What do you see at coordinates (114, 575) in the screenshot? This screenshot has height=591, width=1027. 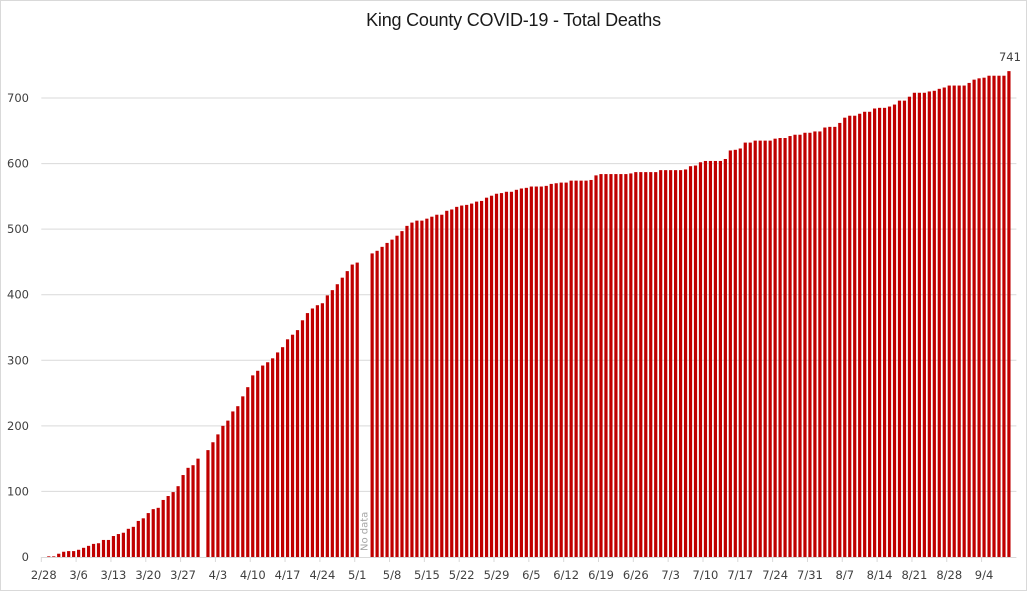 I see `x-tick-label: 3/13` at bounding box center [114, 575].